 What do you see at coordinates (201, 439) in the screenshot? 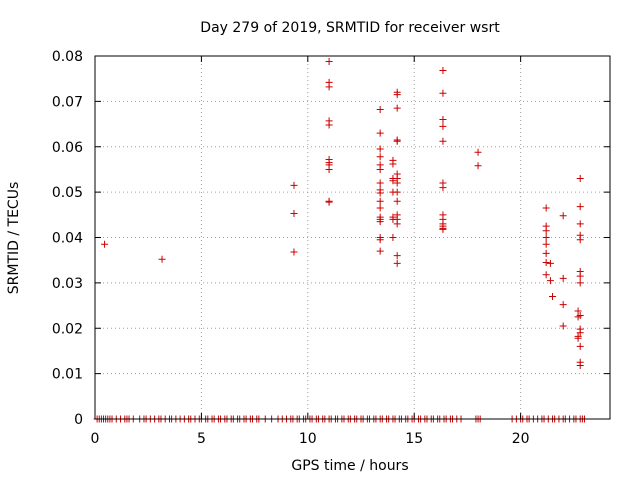
I see `x-tick-label: 5` at bounding box center [201, 439].